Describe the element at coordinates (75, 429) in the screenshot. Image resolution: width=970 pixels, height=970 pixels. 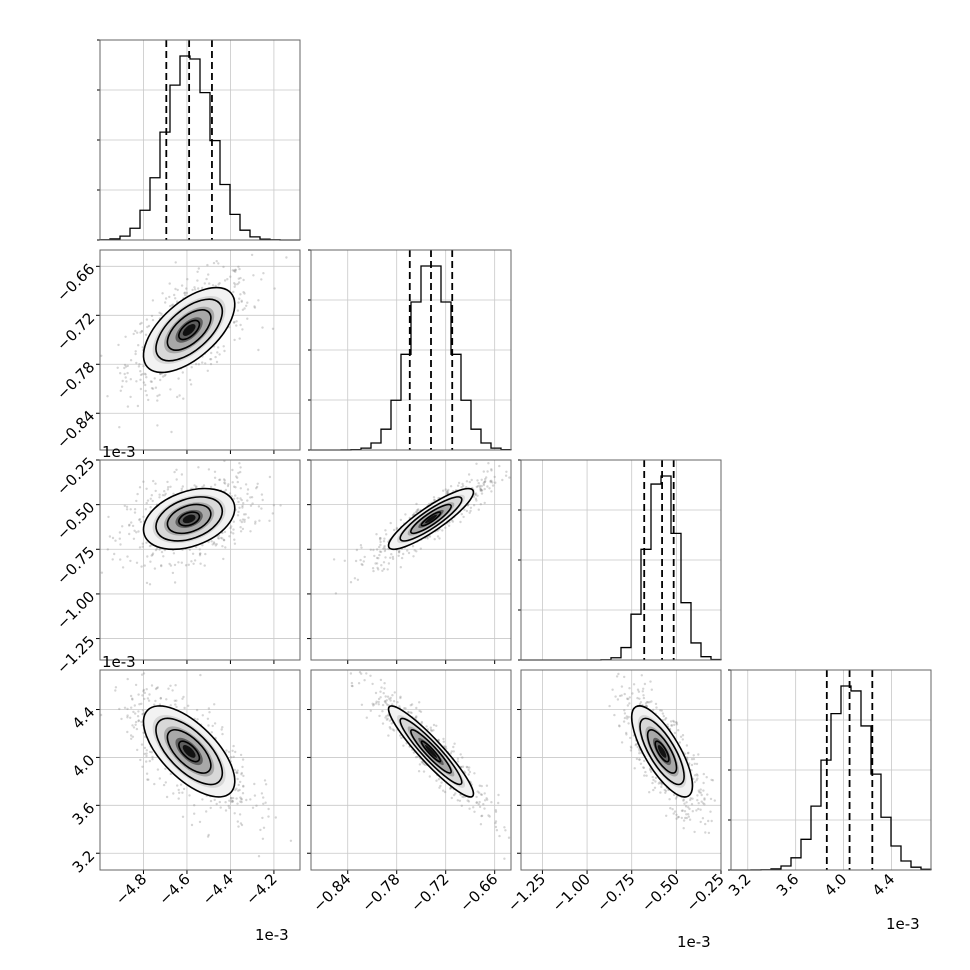
I see `y-tick-label: −0.84` at that location.